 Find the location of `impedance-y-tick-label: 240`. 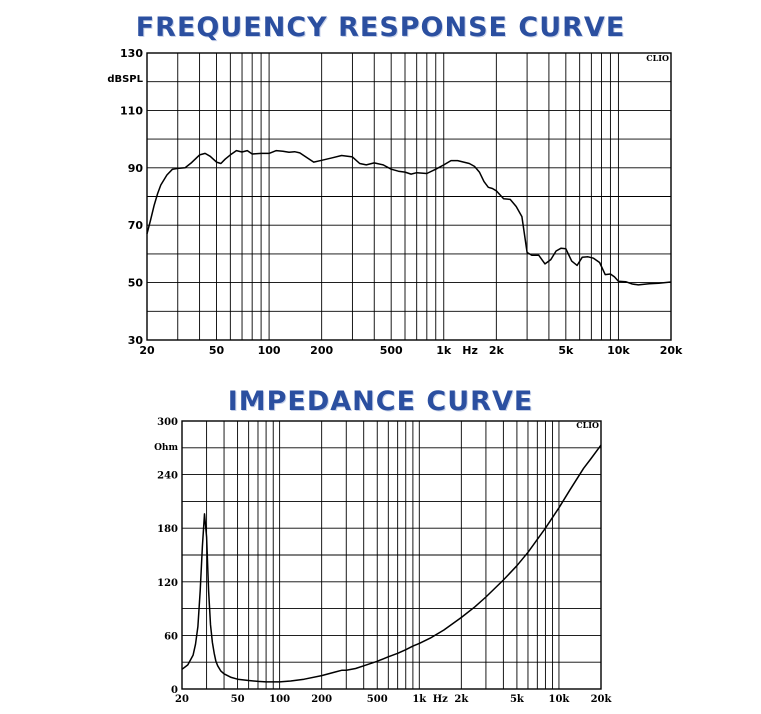

impedance-y-tick-label: 240 is located at coordinates (167, 476).